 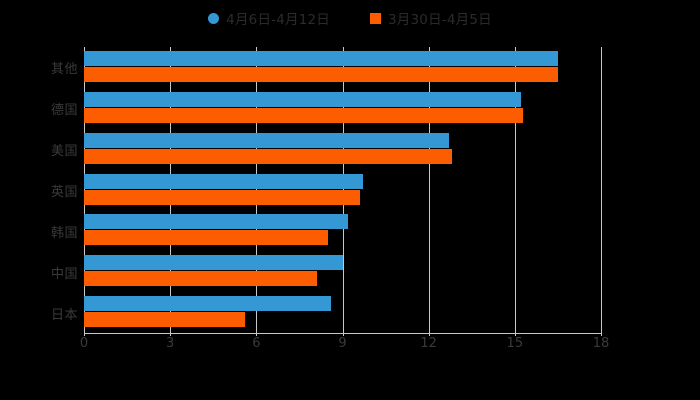 I want to click on bar-其他-series-1, so click(x=321, y=58).